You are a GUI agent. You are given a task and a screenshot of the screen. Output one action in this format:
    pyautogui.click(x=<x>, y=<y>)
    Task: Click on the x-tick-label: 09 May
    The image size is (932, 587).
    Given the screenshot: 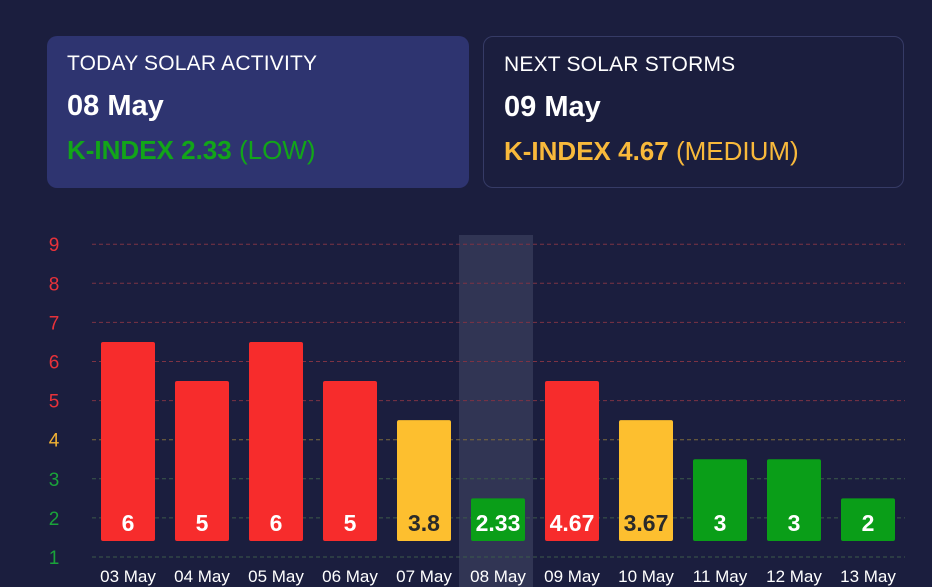 What is the action you would take?
    pyautogui.click(x=572, y=576)
    